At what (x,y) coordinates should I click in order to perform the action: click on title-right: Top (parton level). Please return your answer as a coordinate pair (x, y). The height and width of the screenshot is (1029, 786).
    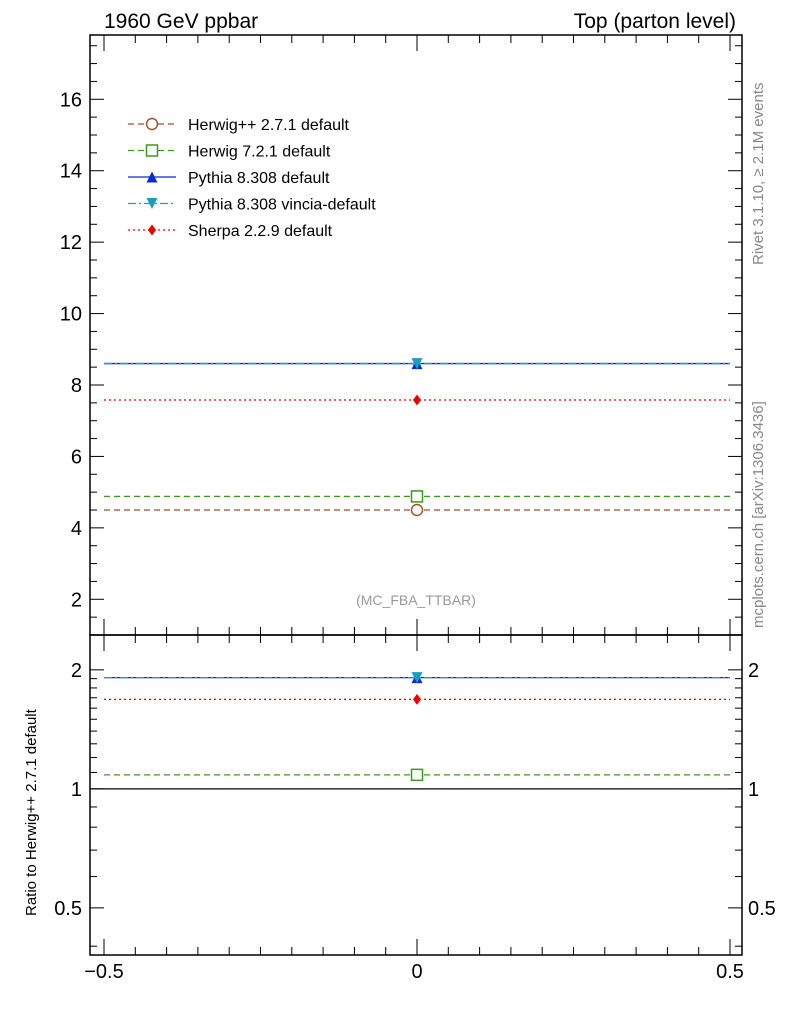
    Looking at the image, I should click on (655, 21).